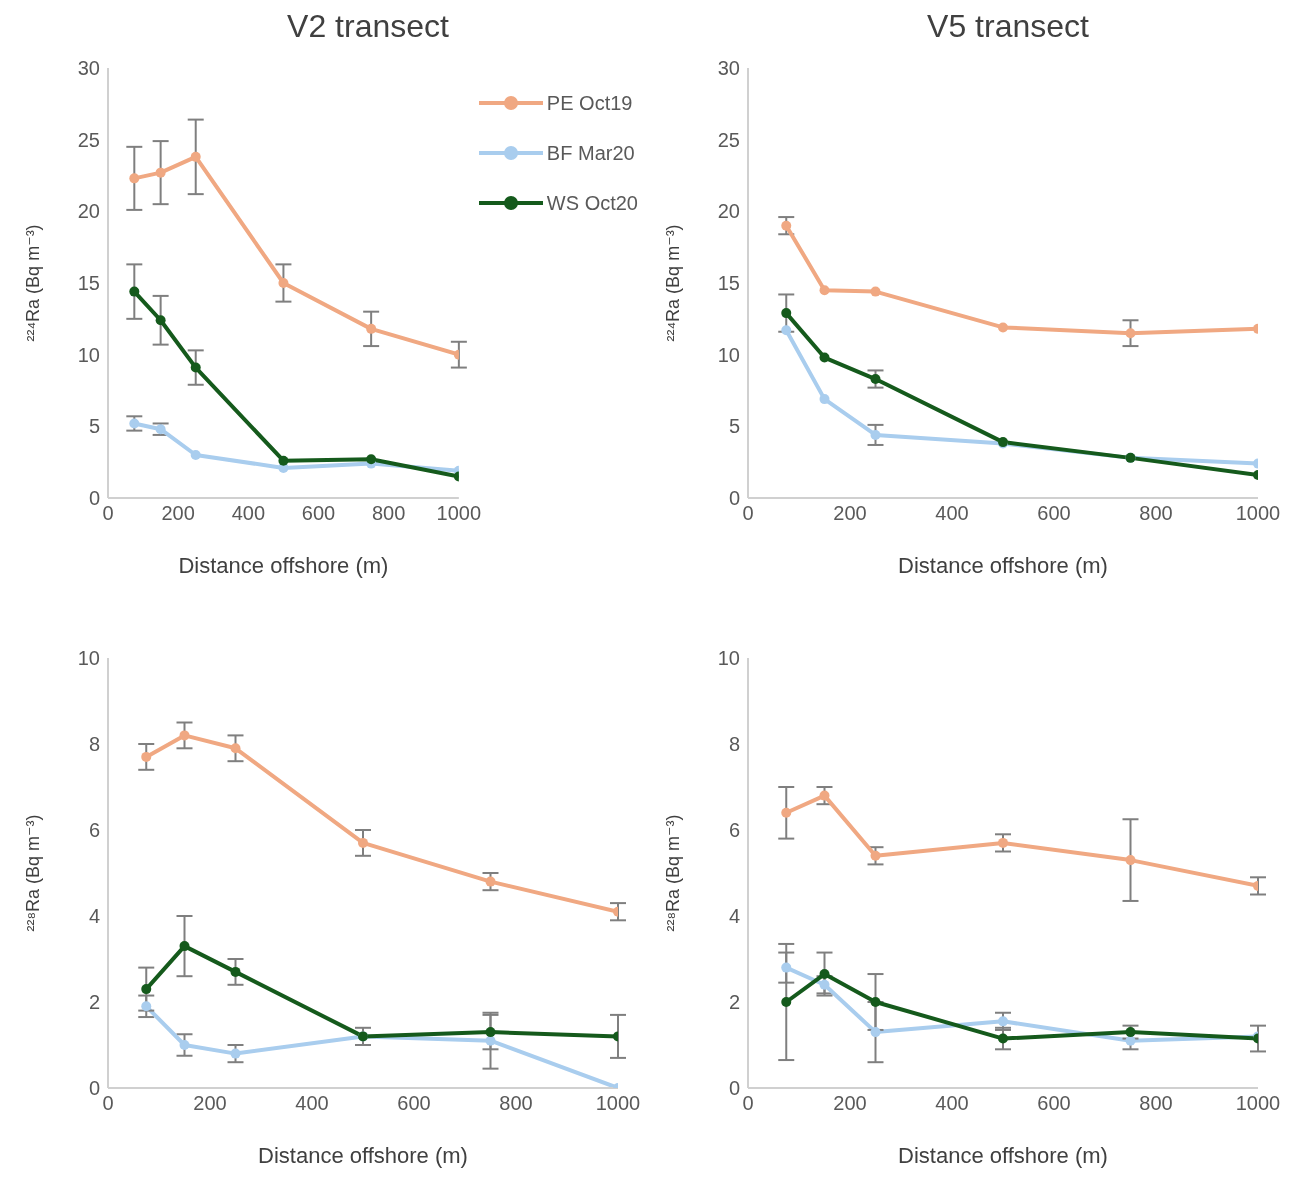 The image size is (1303, 1180). I want to click on chart-title: V5 transect, so click(1008, 27).